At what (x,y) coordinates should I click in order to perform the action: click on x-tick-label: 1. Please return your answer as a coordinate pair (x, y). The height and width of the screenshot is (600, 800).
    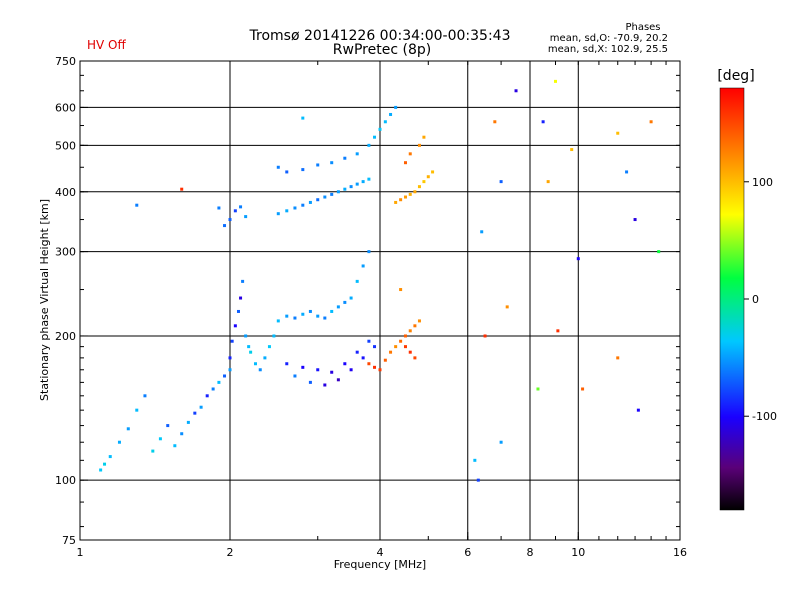
    Looking at the image, I should click on (80, 552).